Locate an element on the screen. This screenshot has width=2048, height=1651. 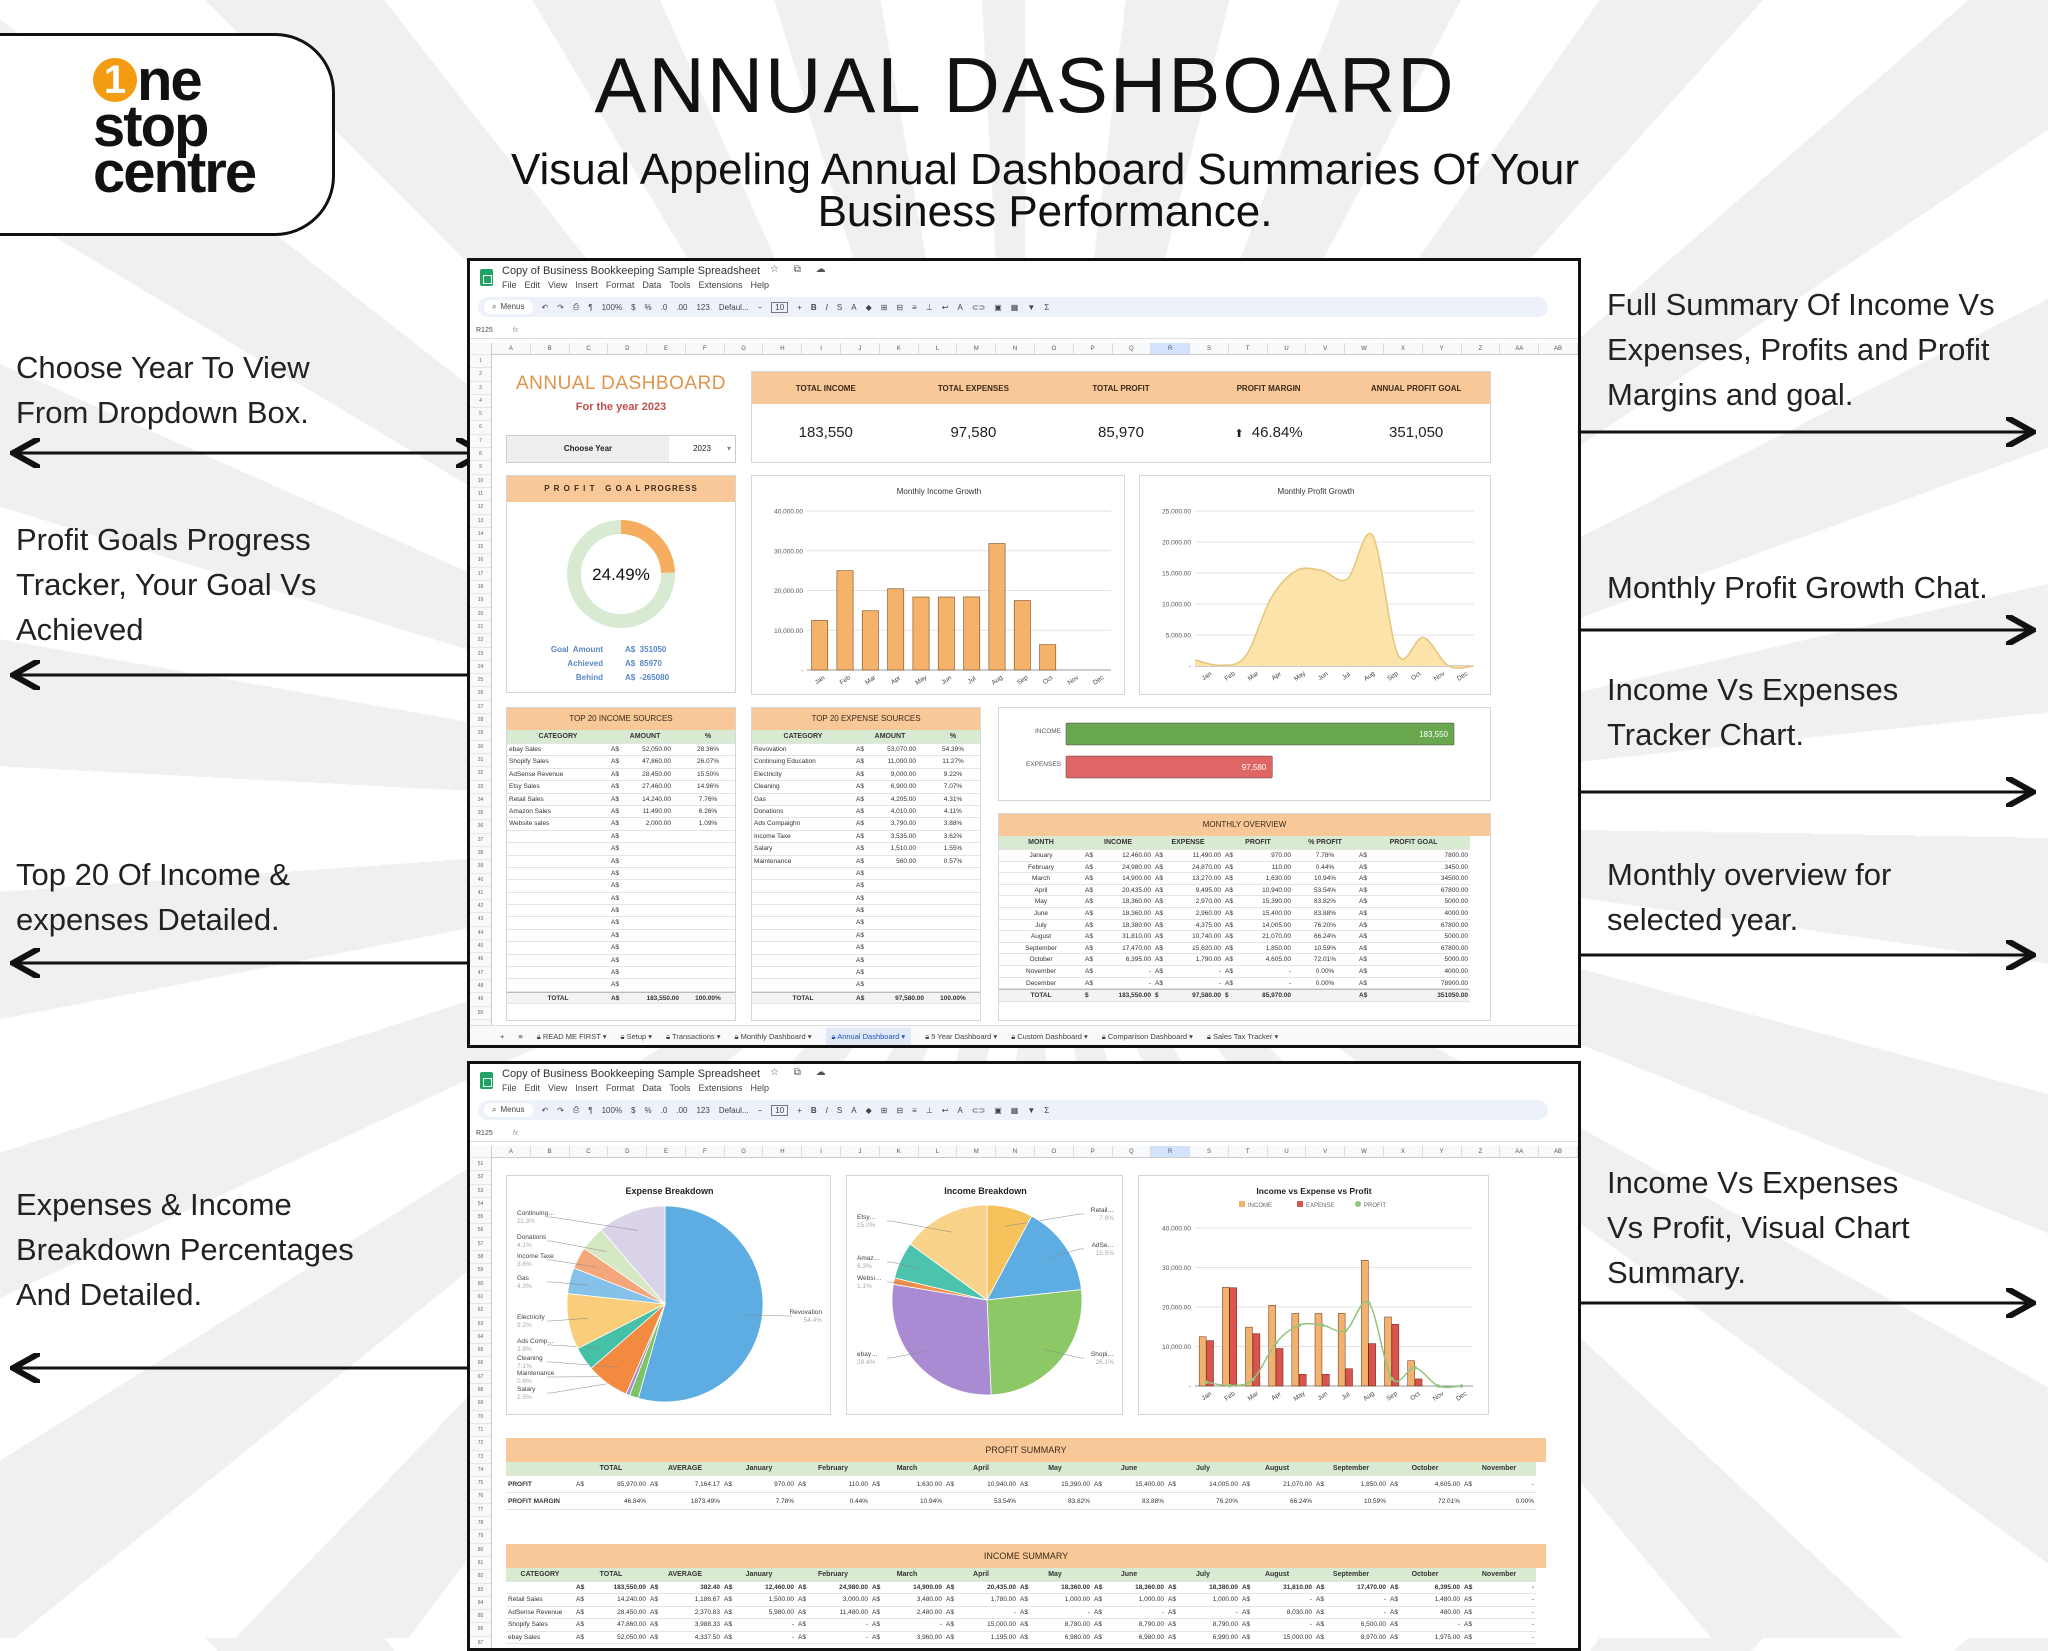
row-number: 51 is located at coordinates (480, 1164).